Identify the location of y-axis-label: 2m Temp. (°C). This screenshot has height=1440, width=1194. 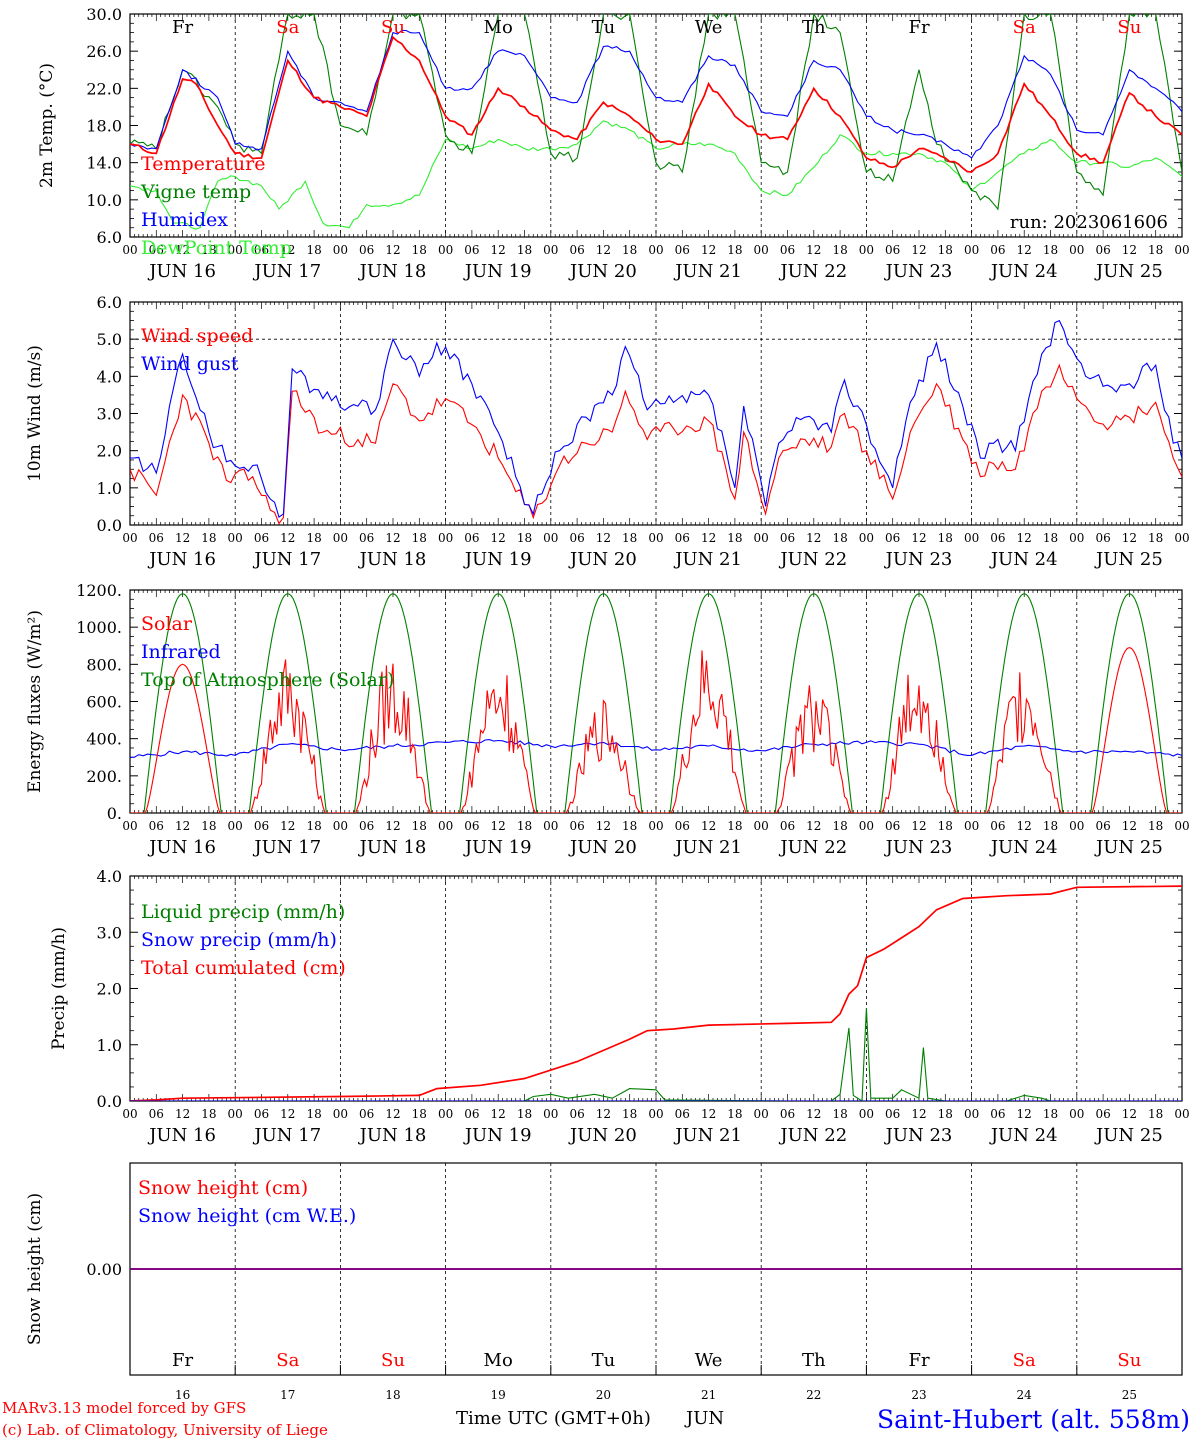
(47, 125).